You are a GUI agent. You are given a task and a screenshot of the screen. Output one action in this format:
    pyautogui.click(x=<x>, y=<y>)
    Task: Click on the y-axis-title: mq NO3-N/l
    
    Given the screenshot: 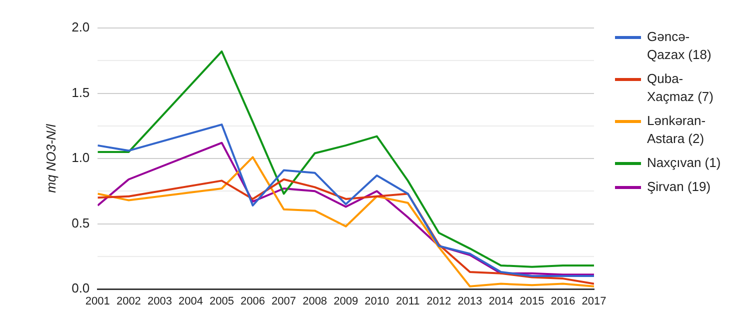 What is the action you would take?
    pyautogui.click(x=50, y=158)
    